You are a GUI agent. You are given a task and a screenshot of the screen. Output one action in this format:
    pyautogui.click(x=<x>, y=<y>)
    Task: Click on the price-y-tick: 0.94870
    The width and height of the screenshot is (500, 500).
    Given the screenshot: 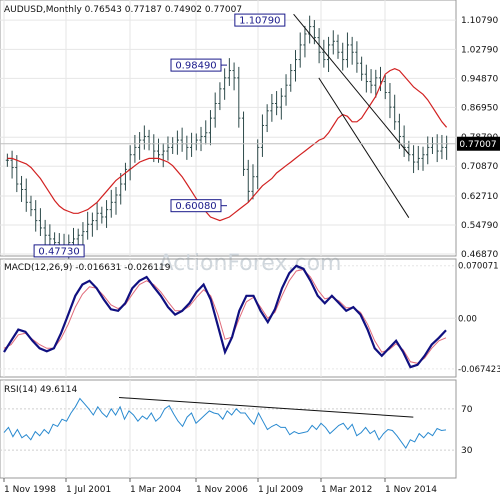 What is the action you would take?
    pyautogui.click(x=479, y=79)
    